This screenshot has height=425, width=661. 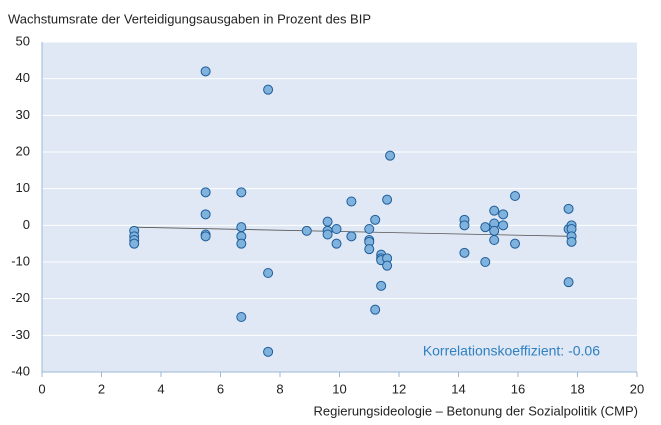 I want to click on x-tick-label: 12, so click(x=399, y=388).